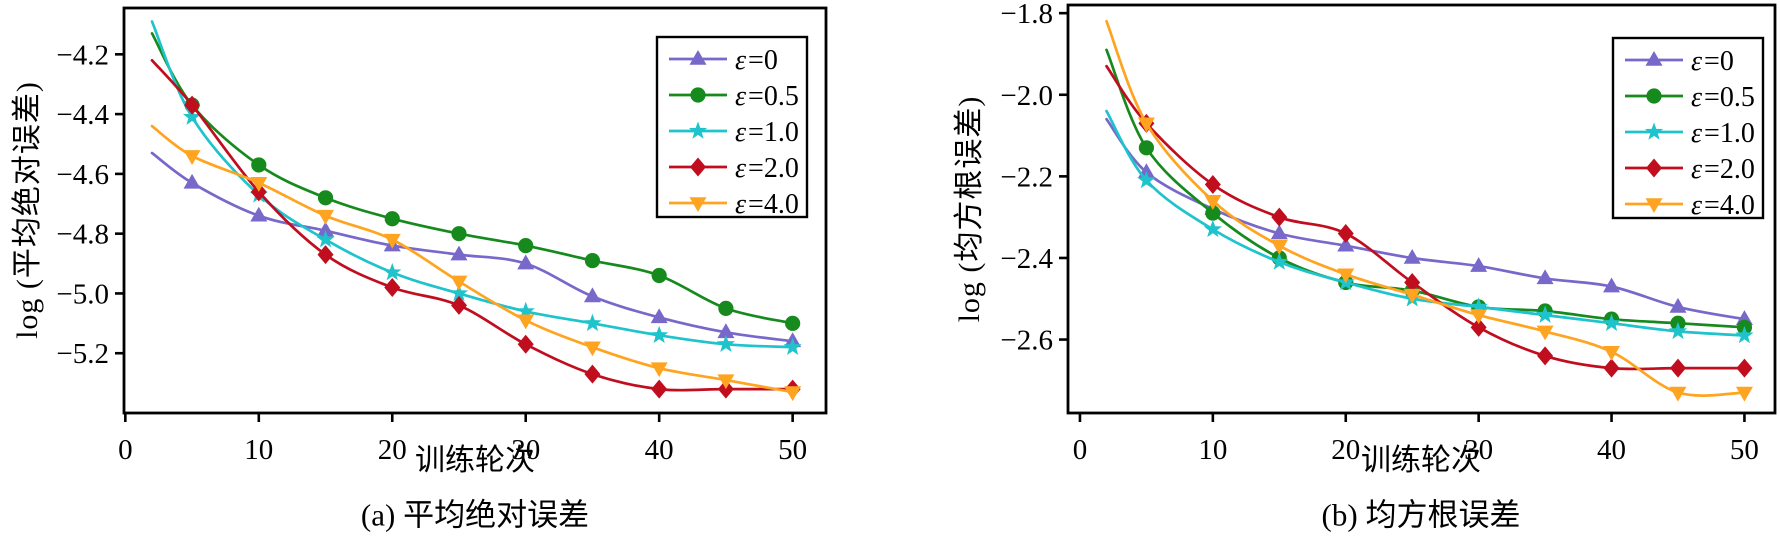 The image size is (1780, 550). What do you see at coordinates (475, 515) in the screenshot?
I see `chart-a-caption: (a) 平均绝对误差` at bounding box center [475, 515].